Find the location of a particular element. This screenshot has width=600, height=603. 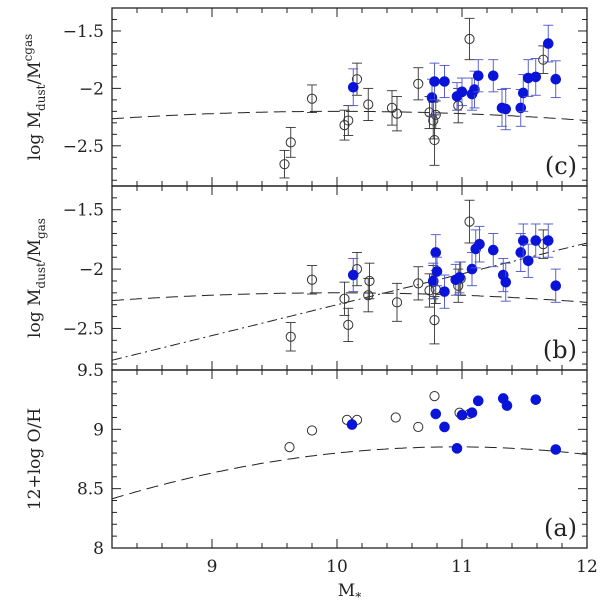

y-axis-label: log Mdust/Mcgas is located at coordinates (34, 97).